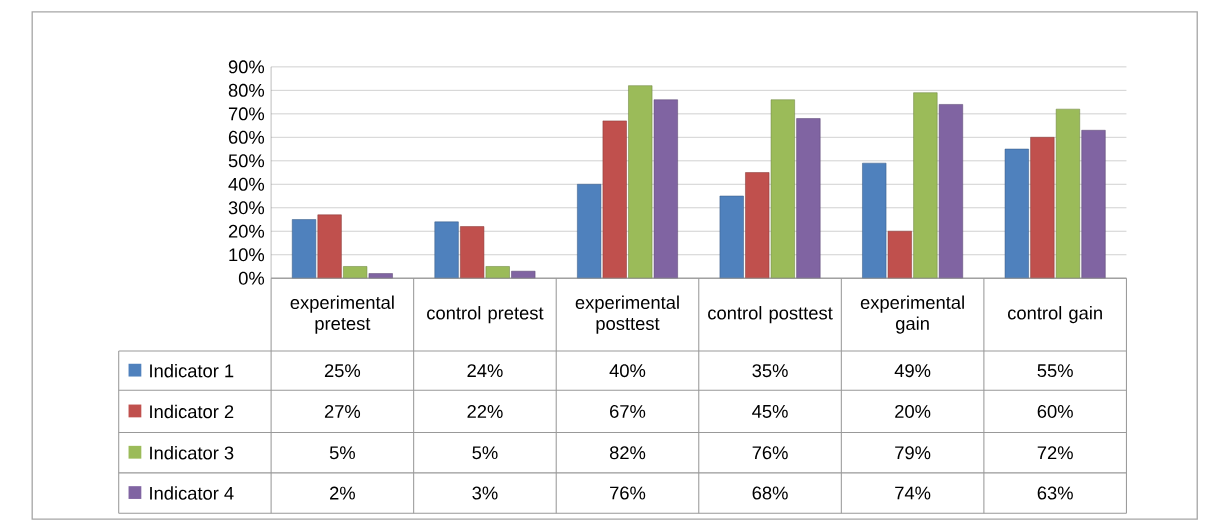 This screenshot has width=1210, height=523. What do you see at coordinates (192, 411) in the screenshot?
I see `legend-label: Indicator 2` at bounding box center [192, 411].